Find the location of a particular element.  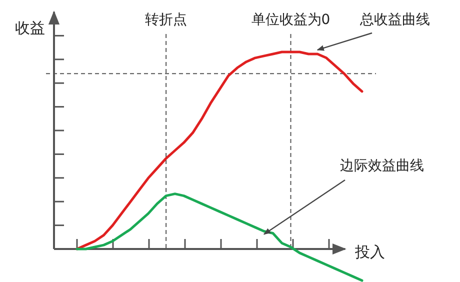

x-axis-title: 投入 is located at coordinates (369, 252).